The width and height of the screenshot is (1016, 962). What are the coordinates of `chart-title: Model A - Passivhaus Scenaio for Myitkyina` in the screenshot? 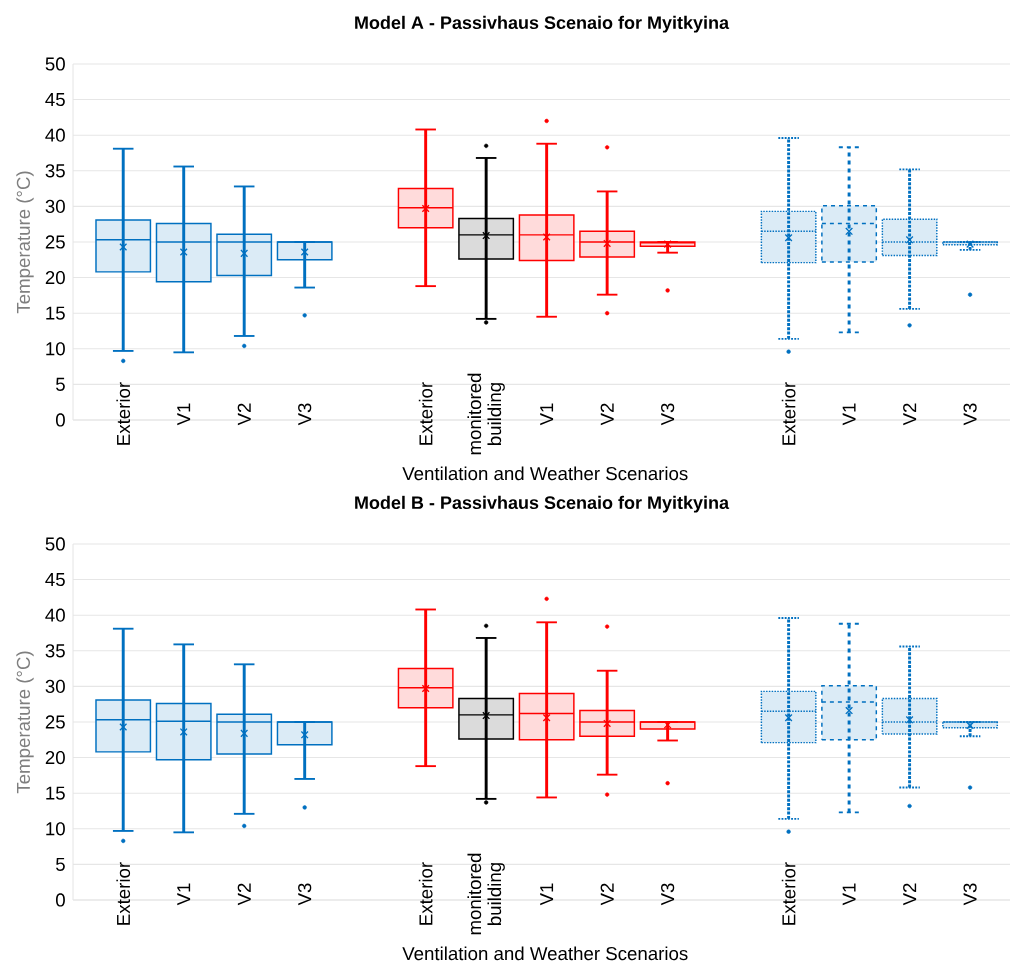 It's located at (542, 24).